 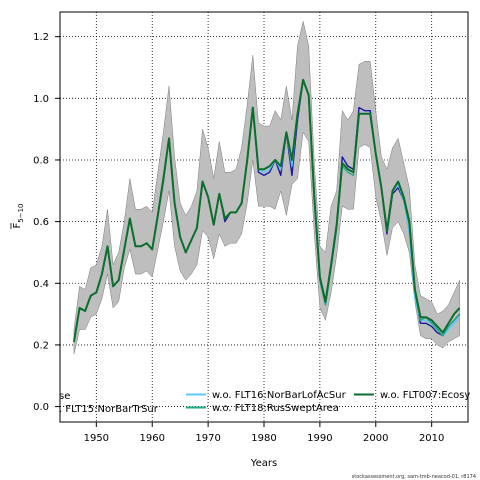 What do you see at coordinates (41, 407) in the screenshot?
I see `y-tick-label: 0.0` at bounding box center [41, 407].